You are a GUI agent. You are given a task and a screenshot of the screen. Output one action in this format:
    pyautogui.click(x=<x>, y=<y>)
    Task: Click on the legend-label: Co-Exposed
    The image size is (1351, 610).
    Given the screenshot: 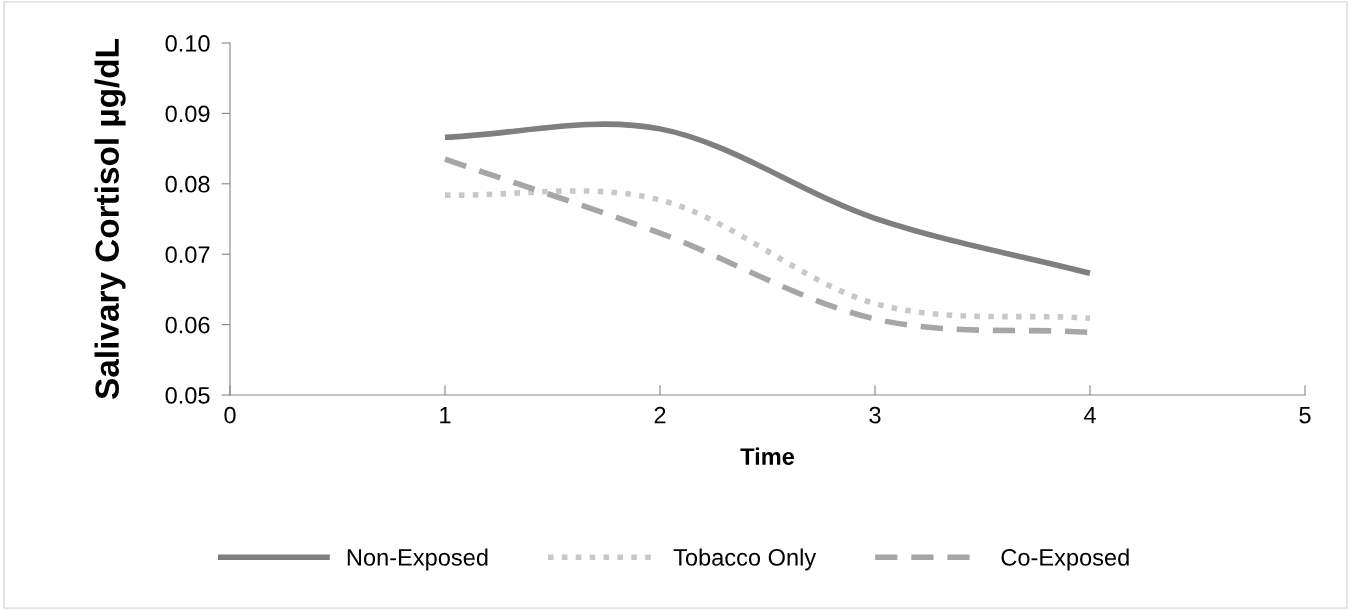 What is the action you would take?
    pyautogui.click(x=1065, y=559)
    